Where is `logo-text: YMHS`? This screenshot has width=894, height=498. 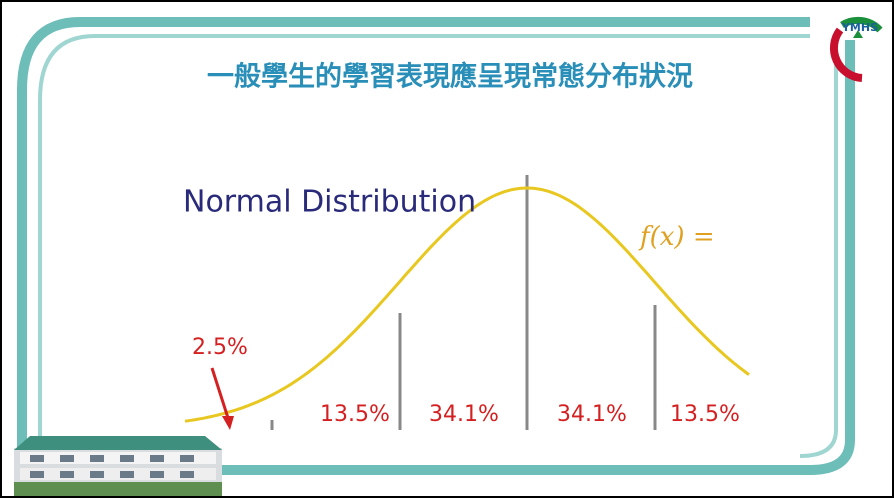 logo-text: YMHS is located at coordinates (859, 27).